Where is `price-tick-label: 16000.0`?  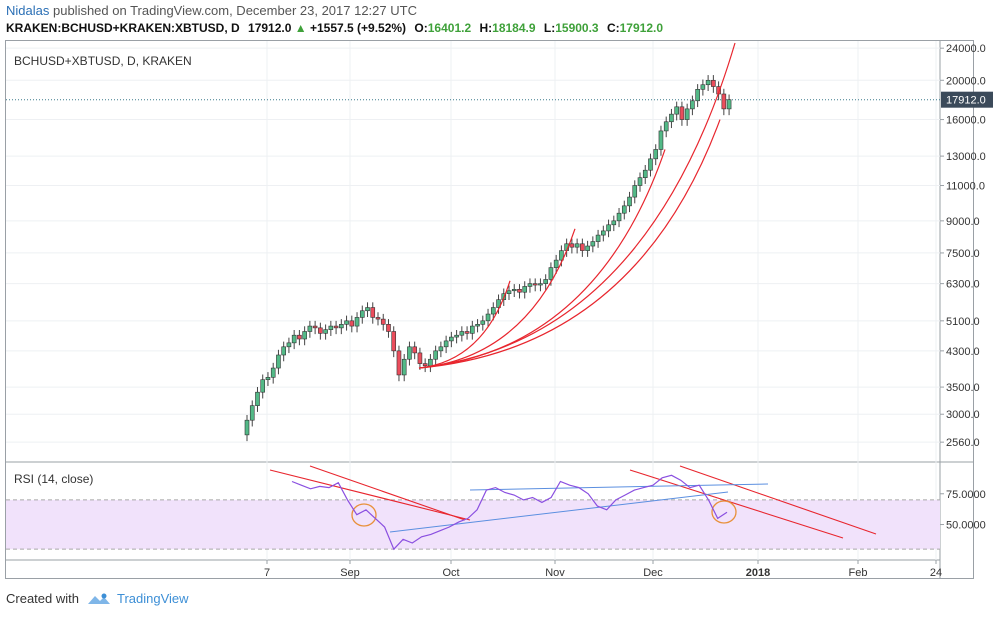
price-tick-label: 16000.0 is located at coordinates (966, 121).